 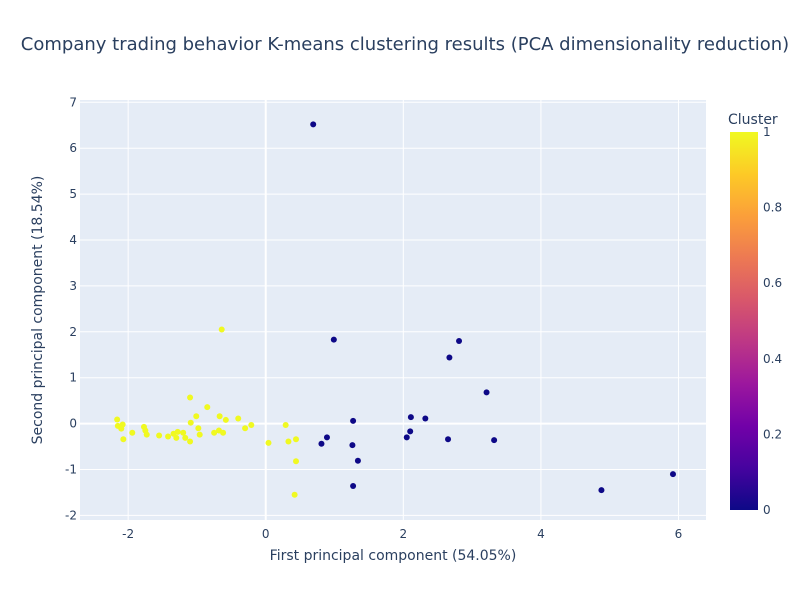 I want to click on x-tick-label: 2, so click(x=403, y=534).